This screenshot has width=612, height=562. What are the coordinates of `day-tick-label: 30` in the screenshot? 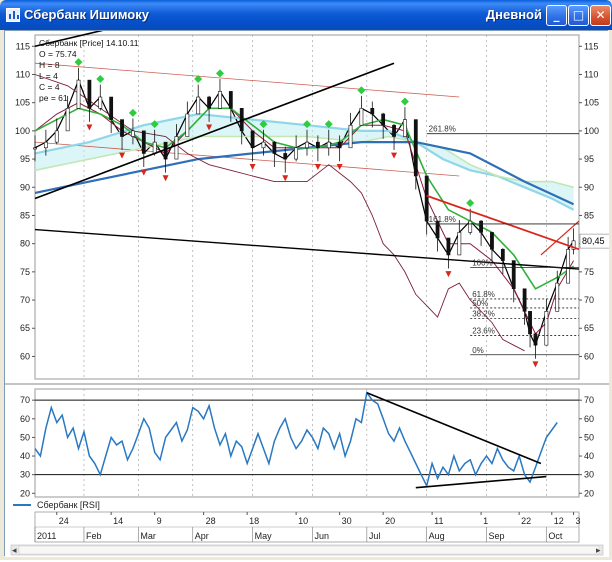 It's located at (347, 521).